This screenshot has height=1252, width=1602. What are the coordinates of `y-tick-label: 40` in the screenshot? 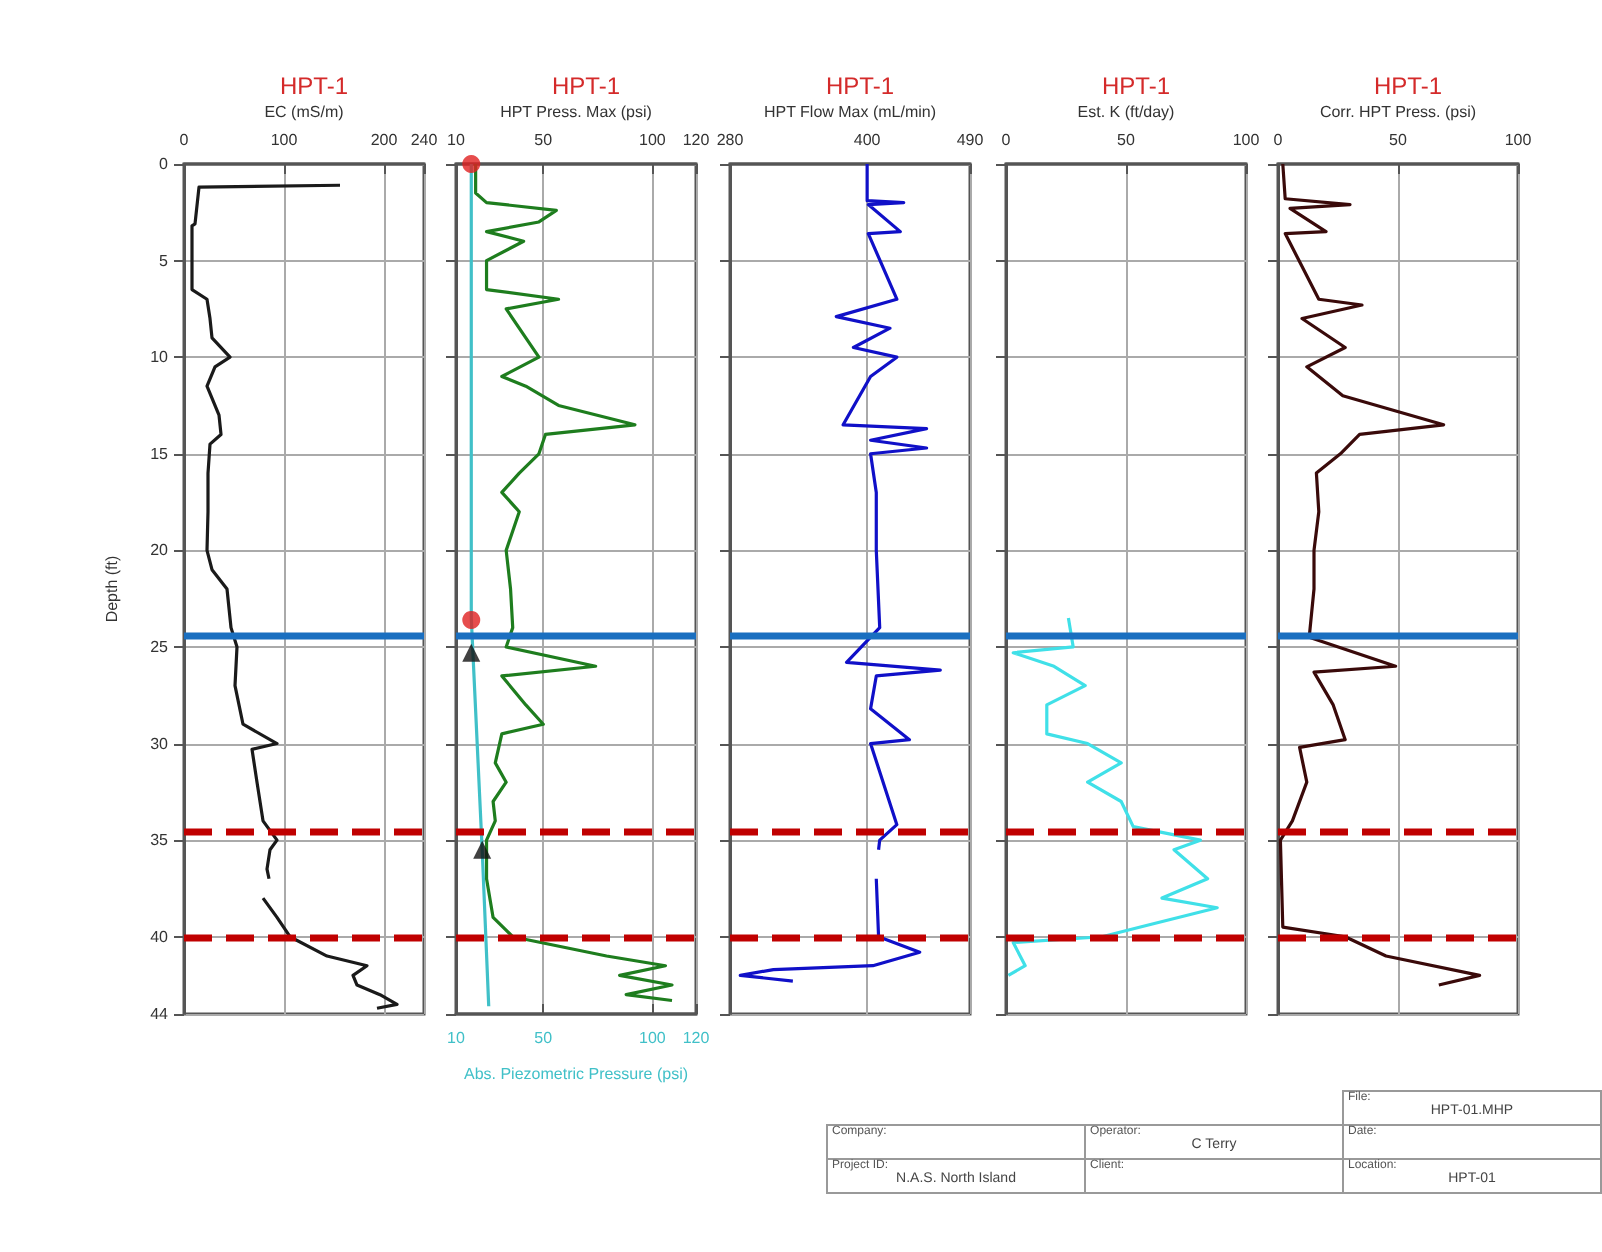 It's located at (160, 936).